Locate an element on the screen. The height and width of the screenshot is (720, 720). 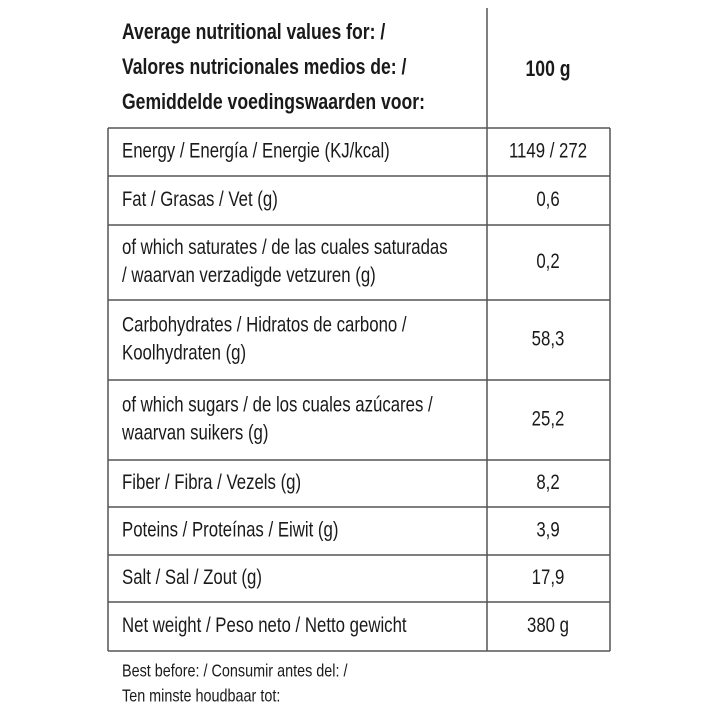
row-value: 380 g is located at coordinates (548, 625).